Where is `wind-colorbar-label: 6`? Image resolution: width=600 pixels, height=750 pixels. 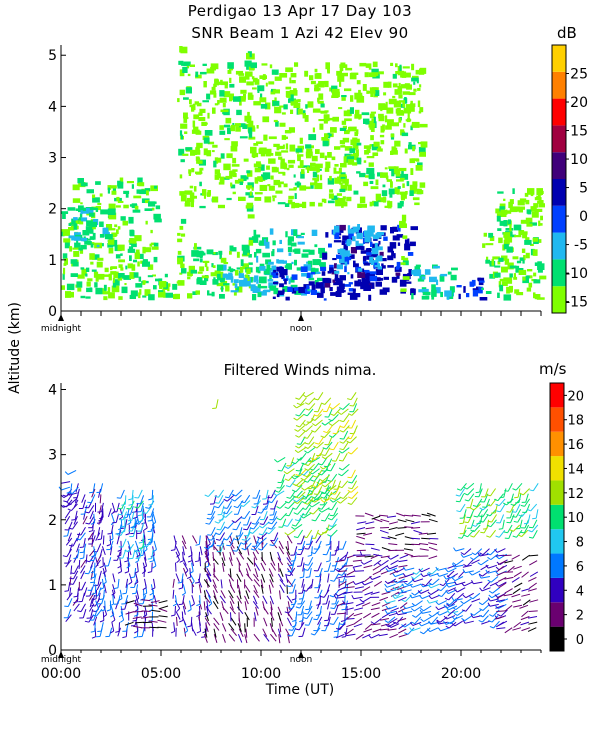
wind-colorbar-label: 6 is located at coordinates (580, 567).